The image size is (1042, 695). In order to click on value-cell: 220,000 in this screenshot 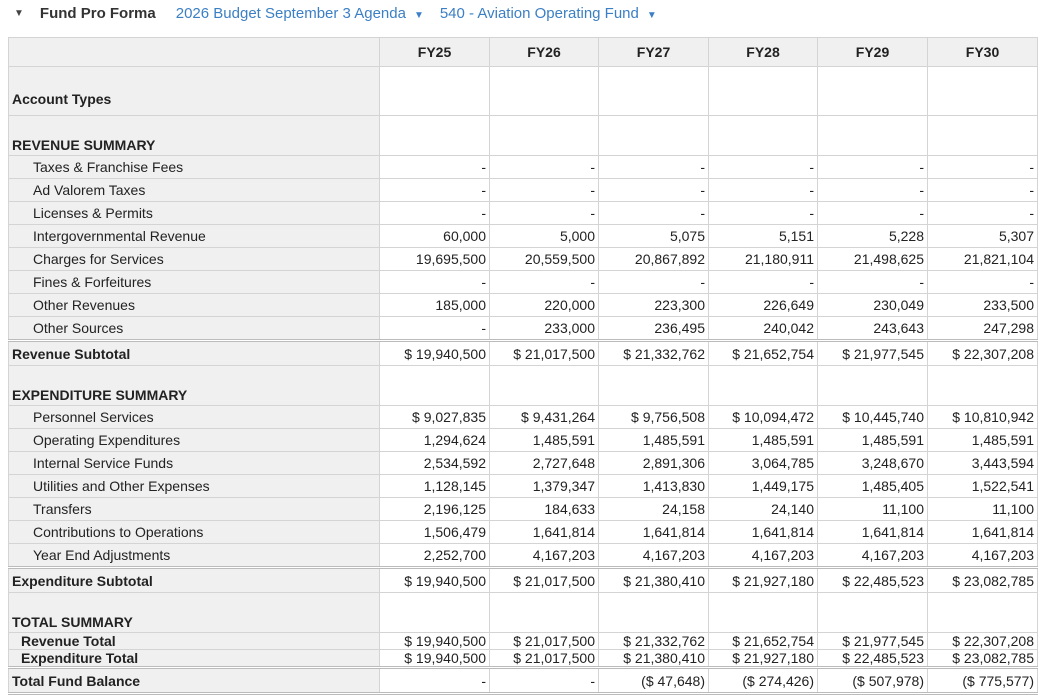, I will do `click(544, 305)`.